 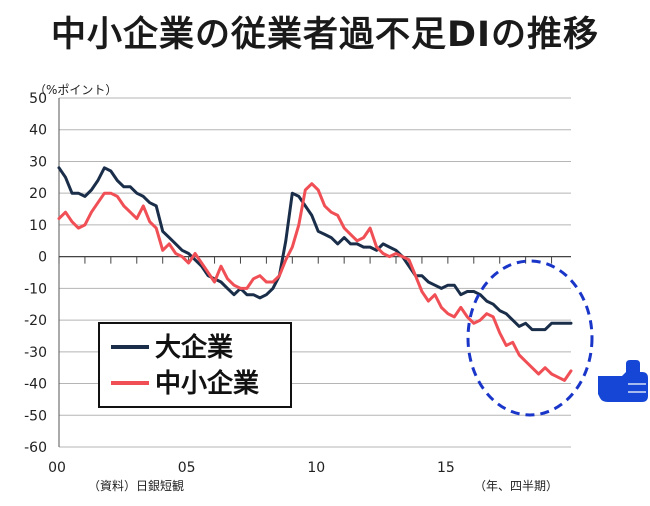 What do you see at coordinates (38, 194) in the screenshot?
I see `y-tick-label: 20` at bounding box center [38, 194].